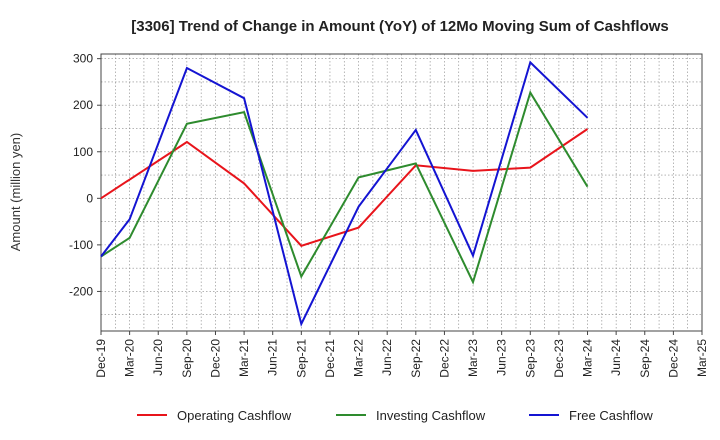 This screenshot has height=440, width=720. What do you see at coordinates (616, 357) in the screenshot?
I see `x-tick-label: Jun-24` at bounding box center [616, 357].